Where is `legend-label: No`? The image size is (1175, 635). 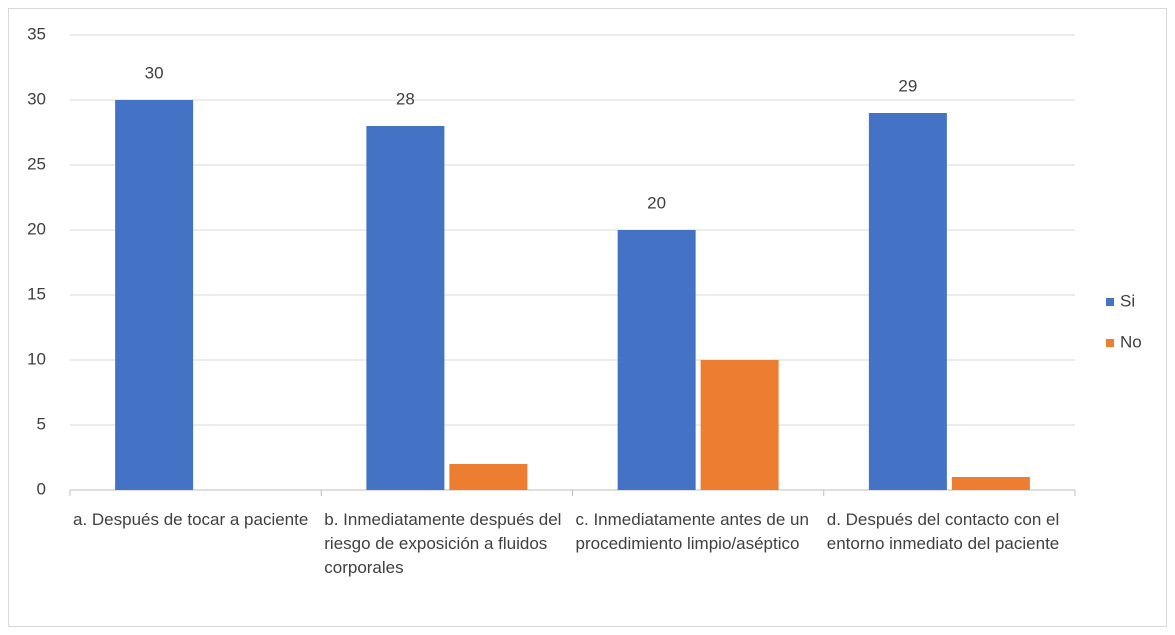 legend-label: No is located at coordinates (1131, 341).